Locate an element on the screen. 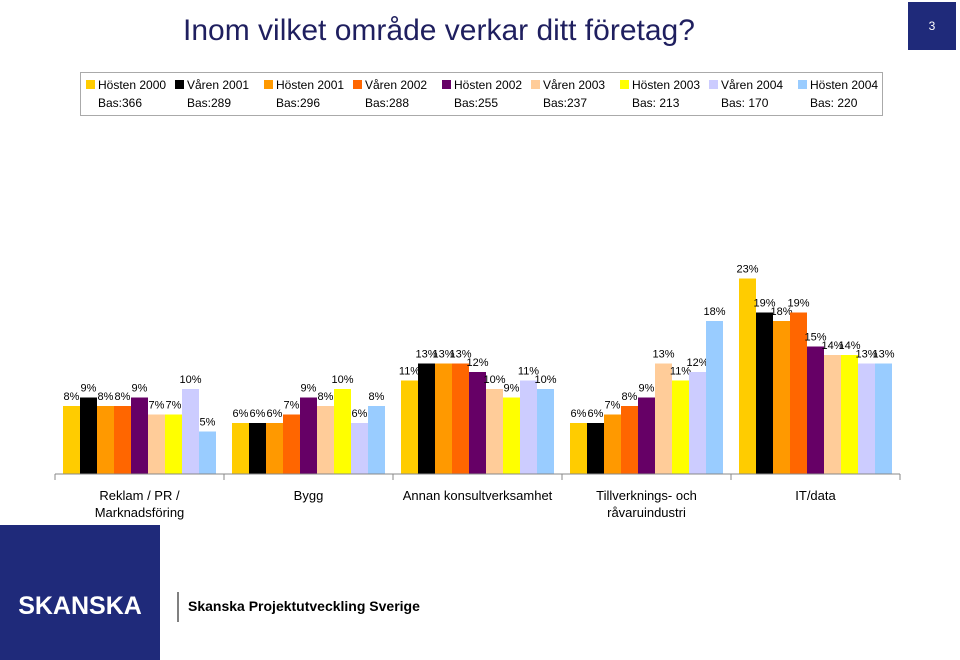 The image size is (960, 660). x-tick-label: Bygg is located at coordinates (308, 495).